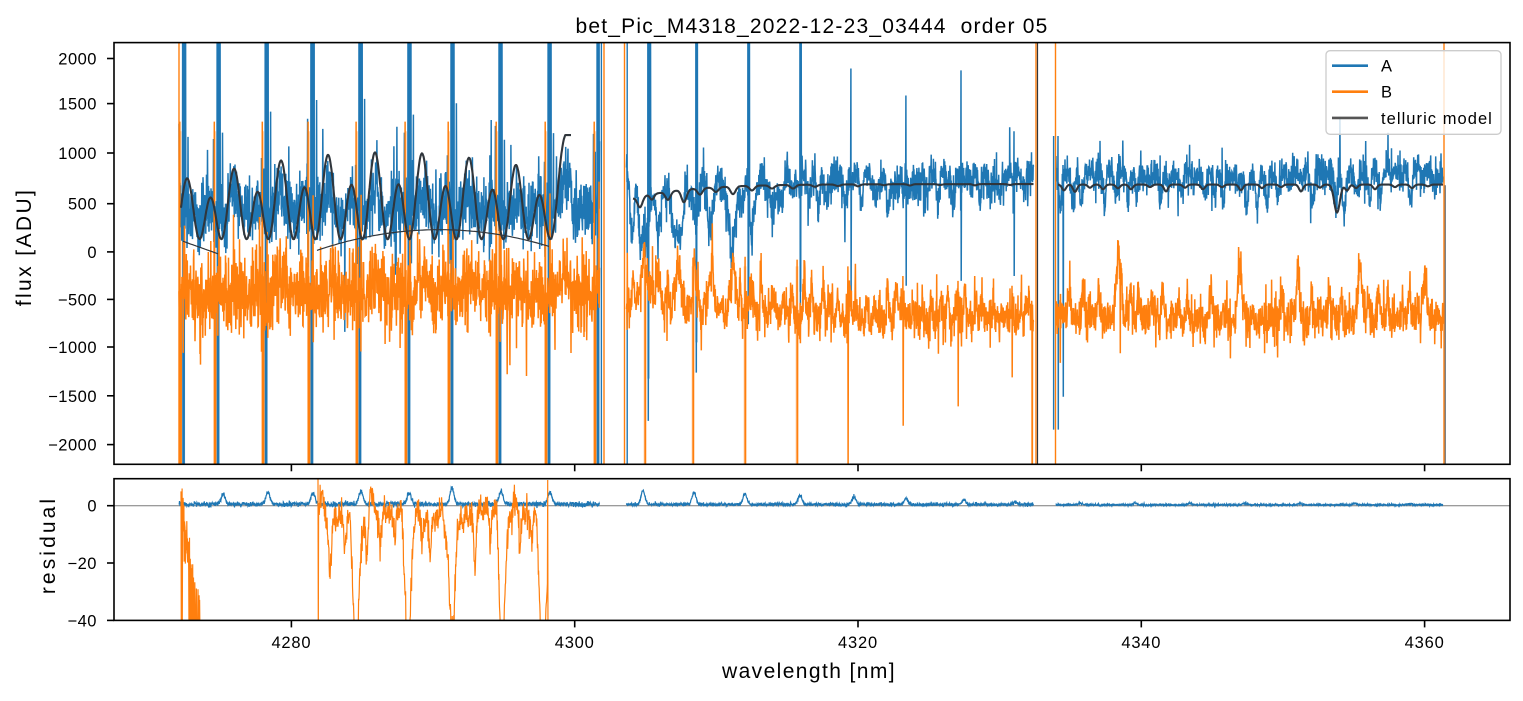 This screenshot has width=1523, height=701. Describe the element at coordinates (24, 247) in the screenshot. I see `svg-text: flux [ADU]` at that location.